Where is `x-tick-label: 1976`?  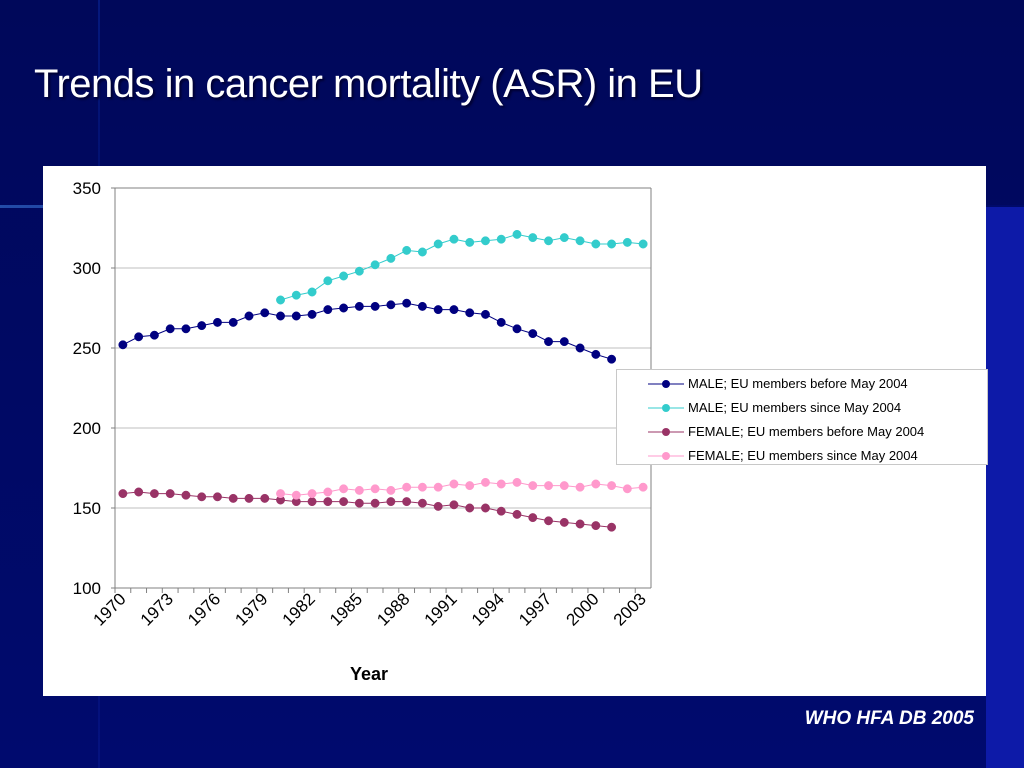 x-tick-label: 1976 is located at coordinates (204, 609).